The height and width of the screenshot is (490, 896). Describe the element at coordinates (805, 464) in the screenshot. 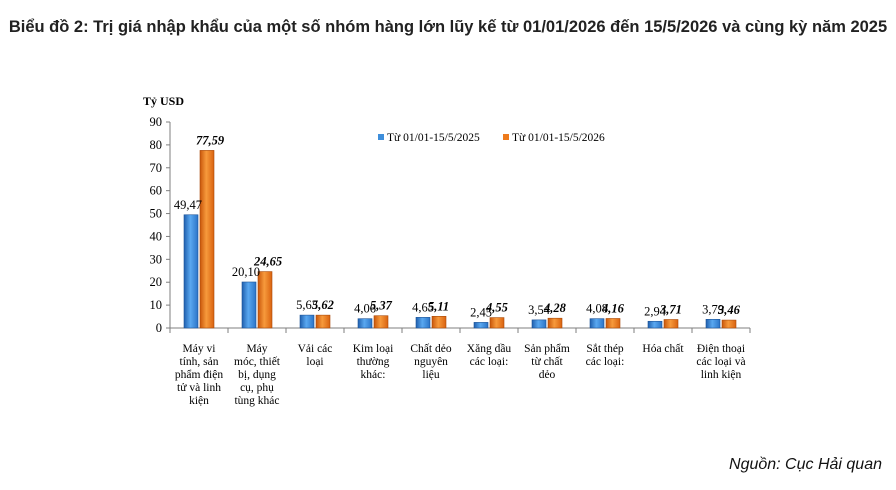

I see `source-note: Nguồn: Cục Hải quan` at that location.